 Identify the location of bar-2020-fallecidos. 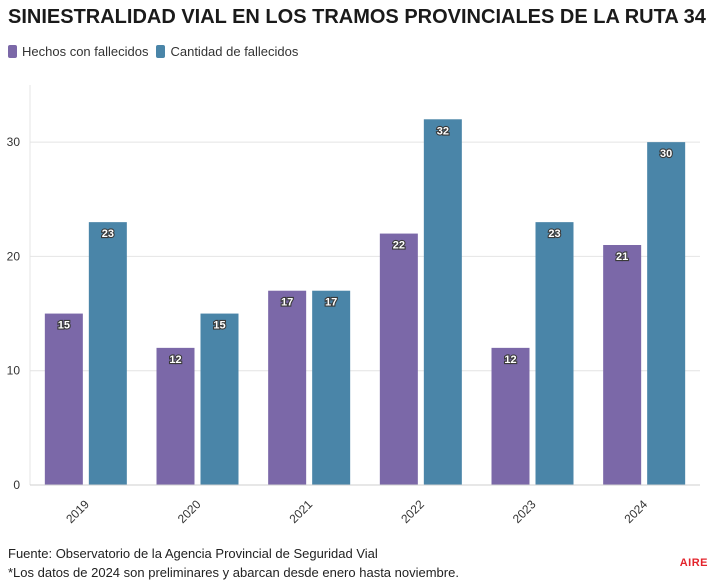
(219, 399).